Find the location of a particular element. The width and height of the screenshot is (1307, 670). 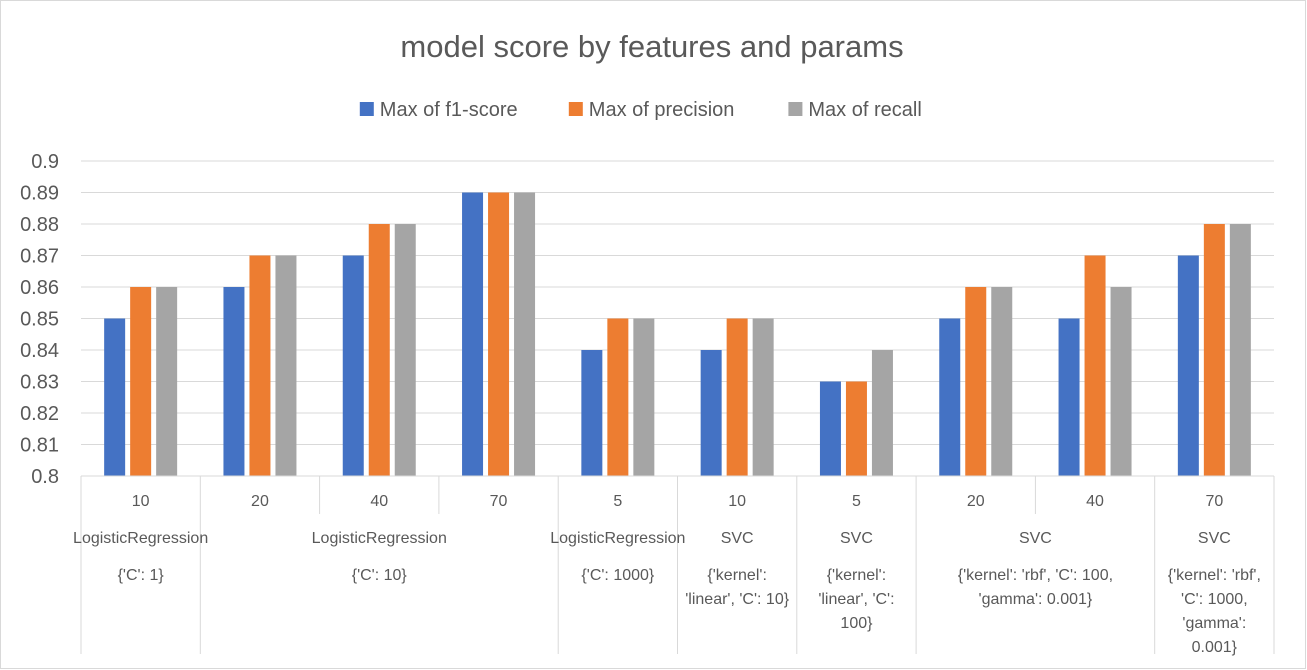

legend-label: Max of precision is located at coordinates (662, 110).